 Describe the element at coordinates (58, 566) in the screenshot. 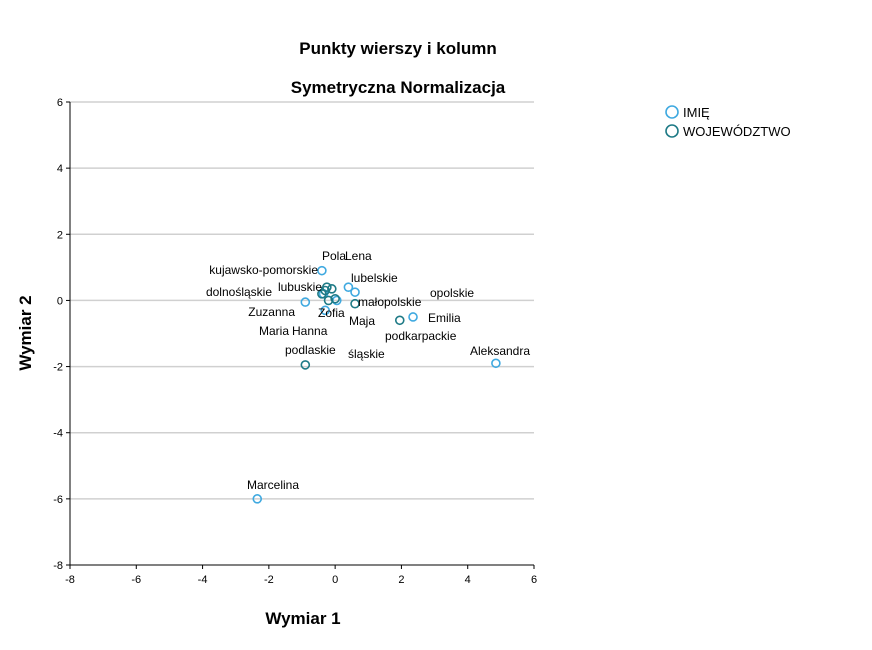

I see `y-tick-label: -8` at that location.